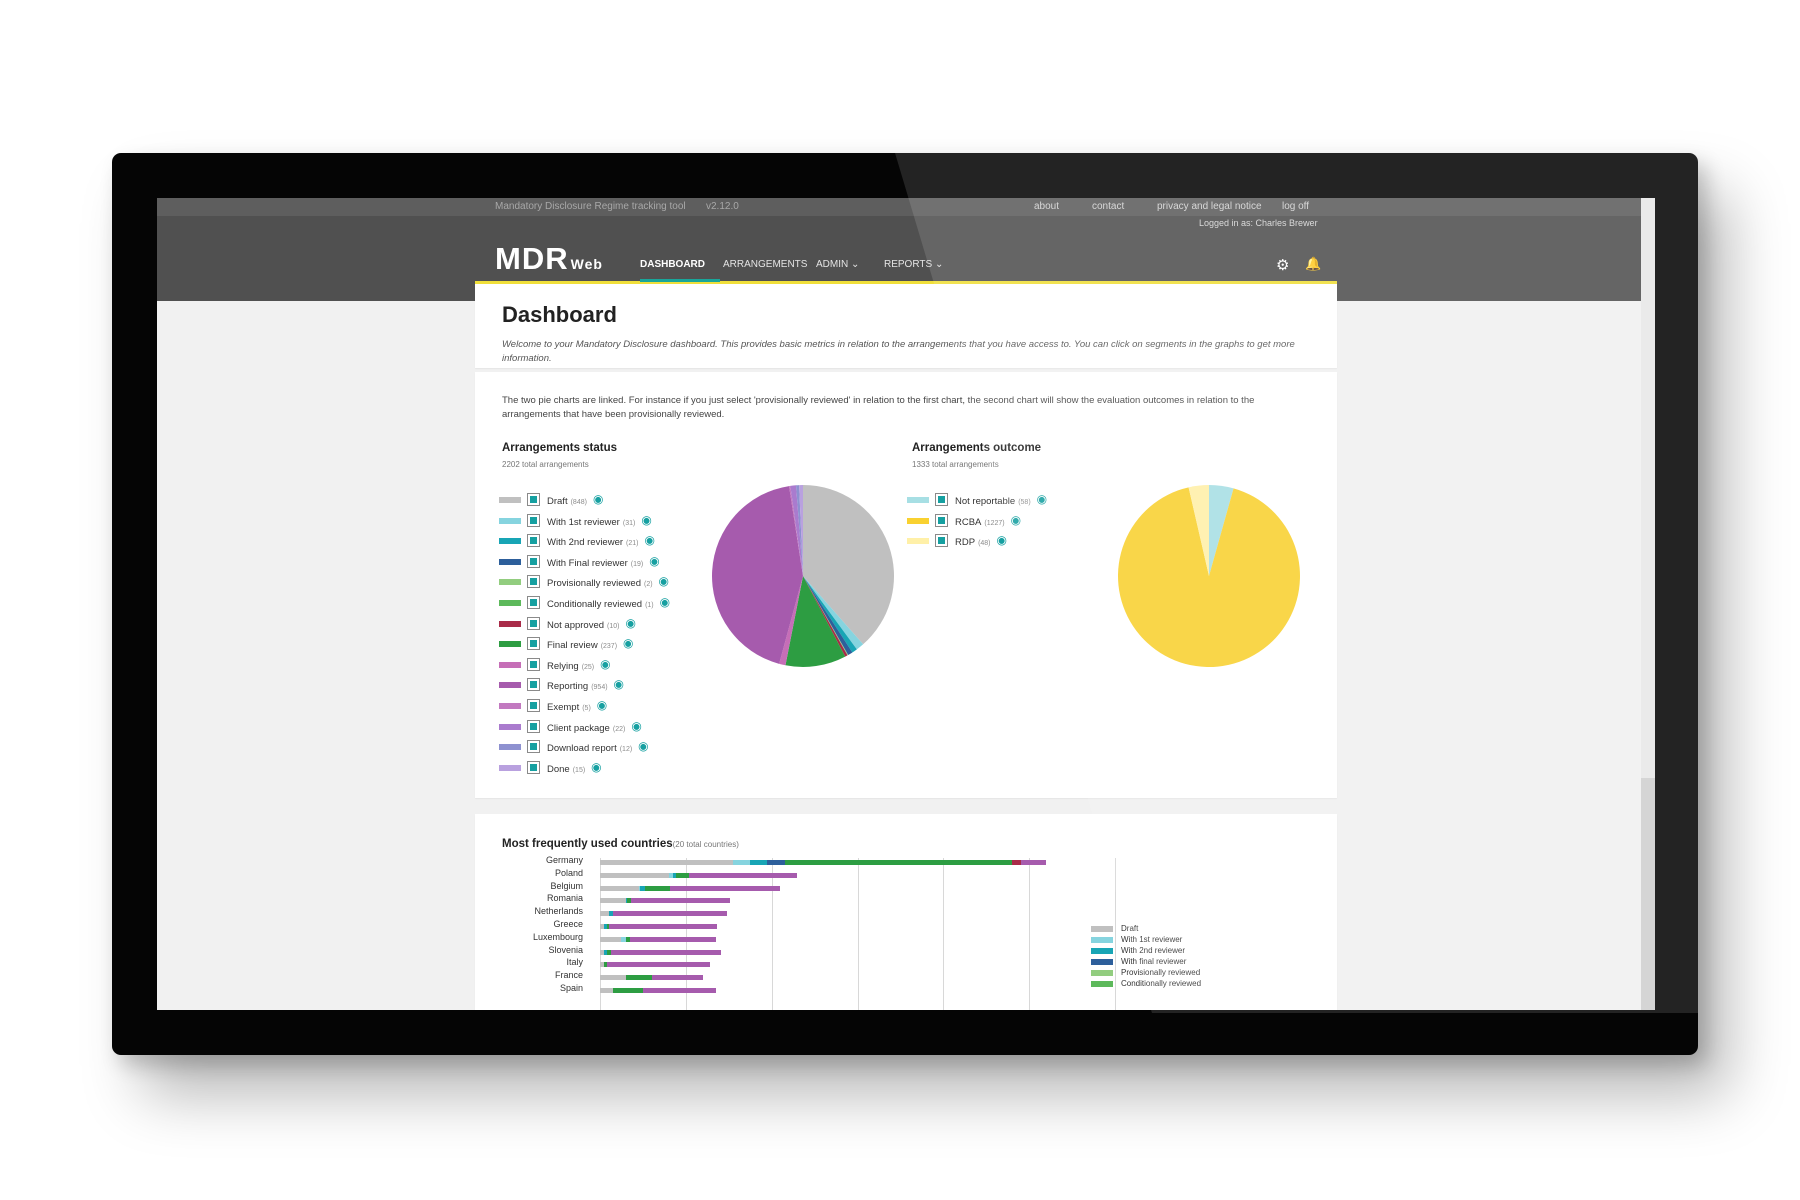  What do you see at coordinates (672, 264) in the screenshot?
I see `nav-dashboard: DASHBOARD` at bounding box center [672, 264].